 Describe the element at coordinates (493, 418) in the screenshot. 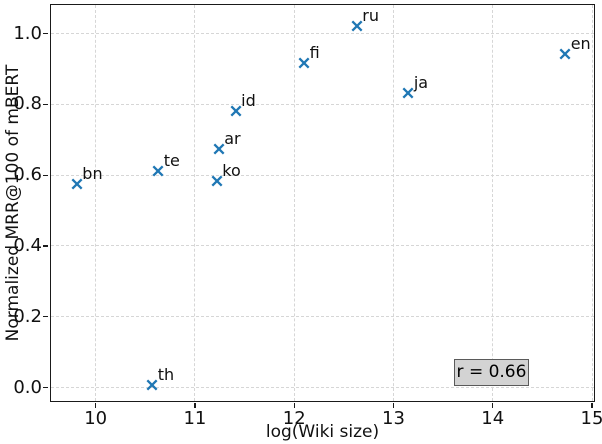

I see `x-tick-label: 14` at that location.